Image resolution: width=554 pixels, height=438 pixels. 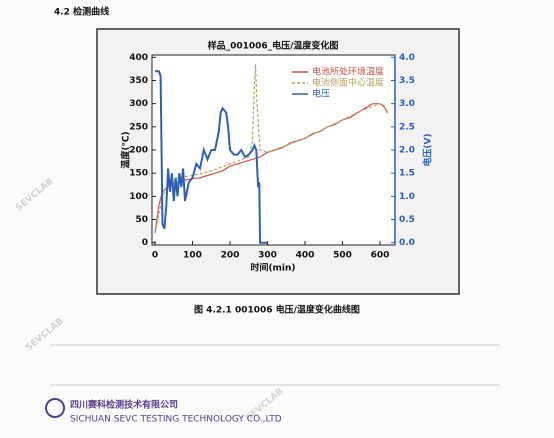 What do you see at coordinates (81, 12) in the screenshot?
I see `heading: 4.2 检测曲线` at bounding box center [81, 12].